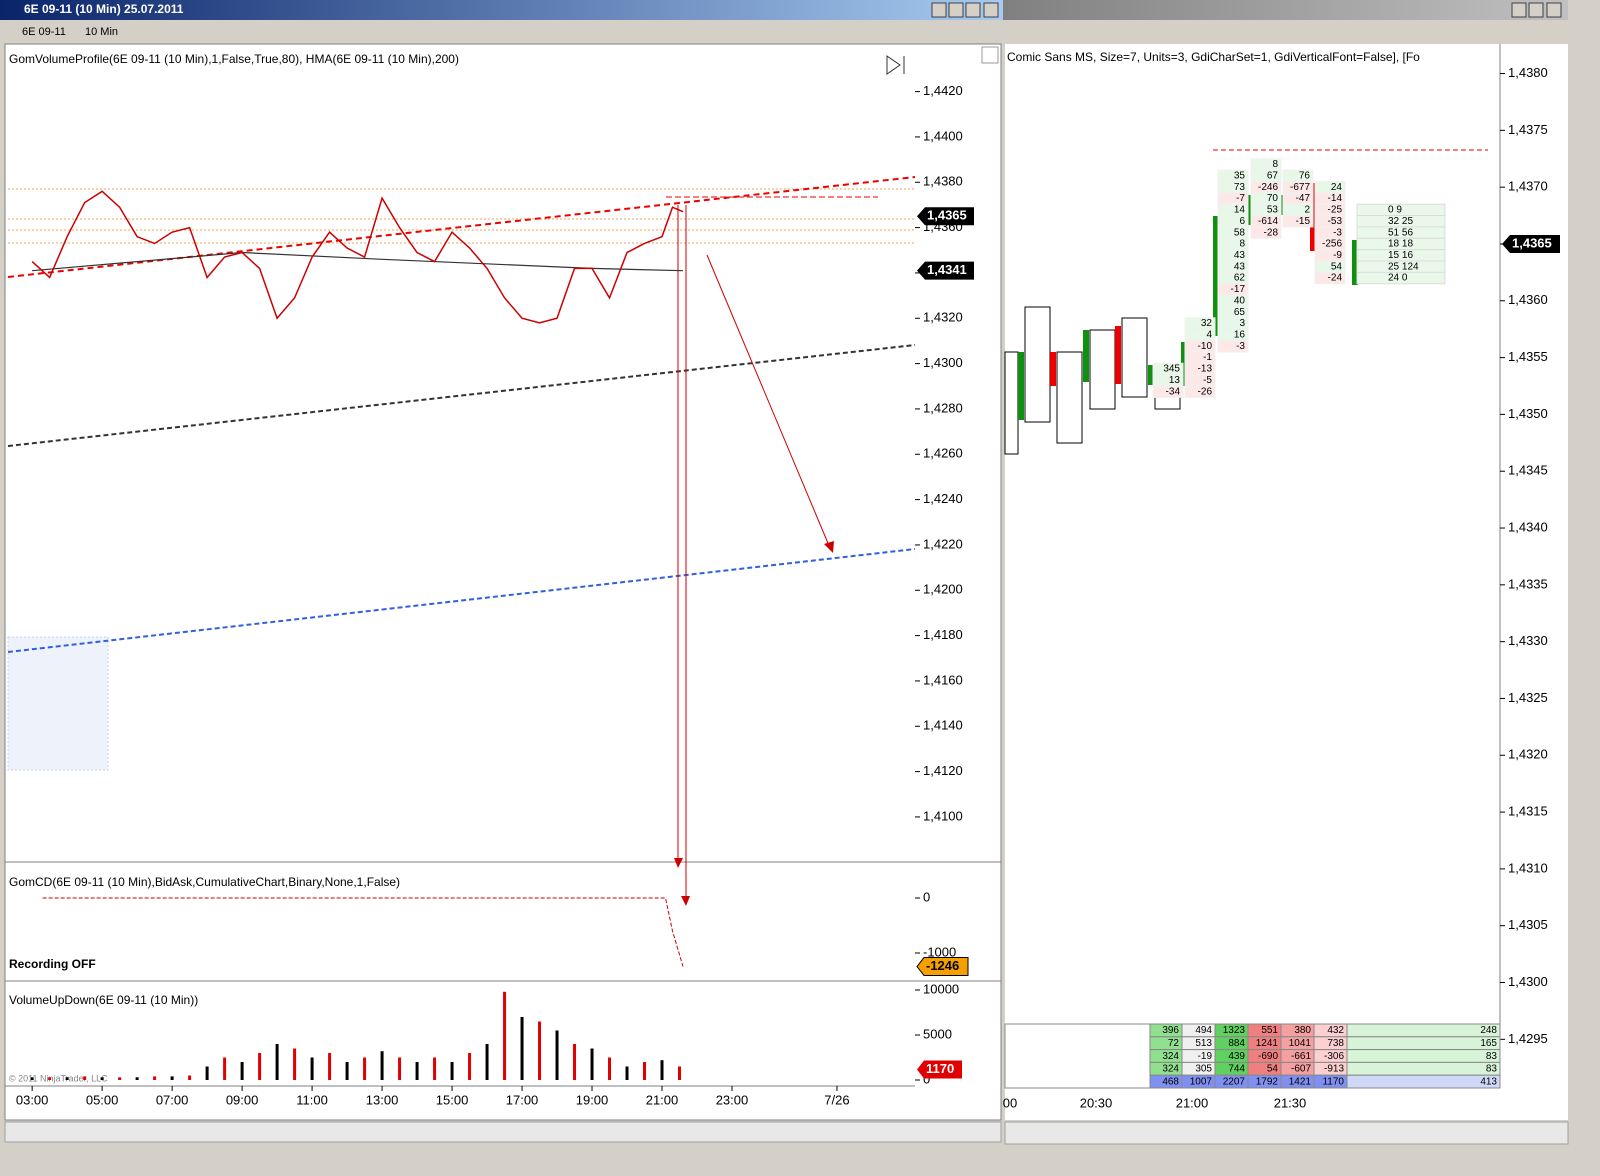  Describe the element at coordinates (1300, 187) in the screenshot. I see `footprint-value: -677` at that location.